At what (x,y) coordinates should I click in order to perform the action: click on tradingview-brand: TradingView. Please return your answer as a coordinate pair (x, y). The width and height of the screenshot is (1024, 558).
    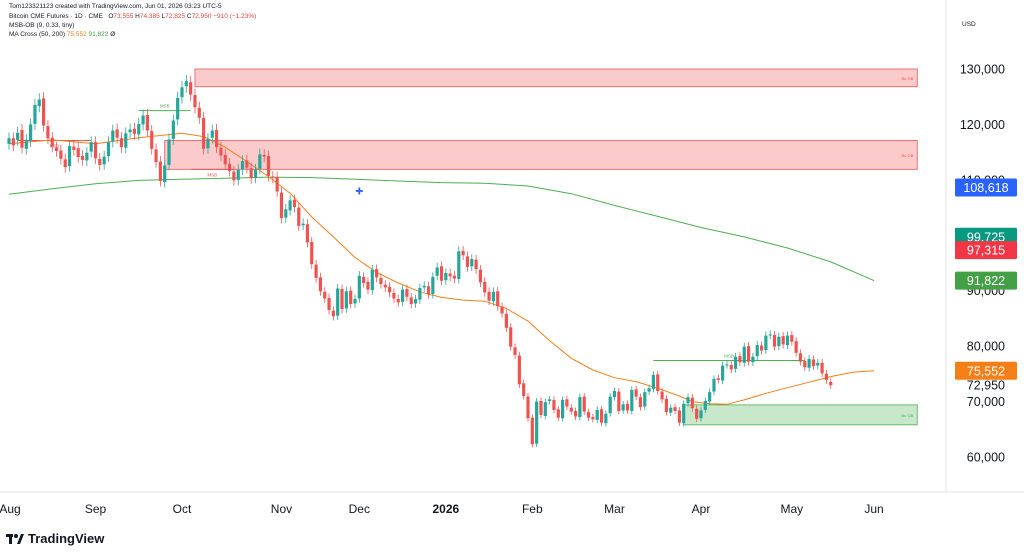
    Looking at the image, I should click on (55, 538).